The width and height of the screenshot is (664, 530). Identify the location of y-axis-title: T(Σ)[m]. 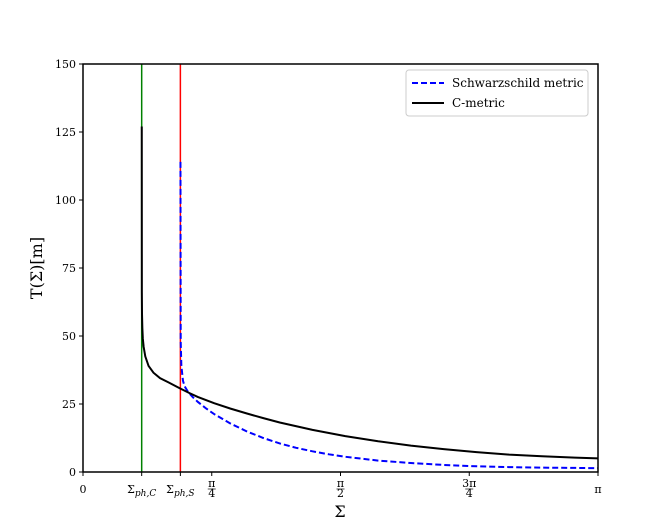
(36, 268).